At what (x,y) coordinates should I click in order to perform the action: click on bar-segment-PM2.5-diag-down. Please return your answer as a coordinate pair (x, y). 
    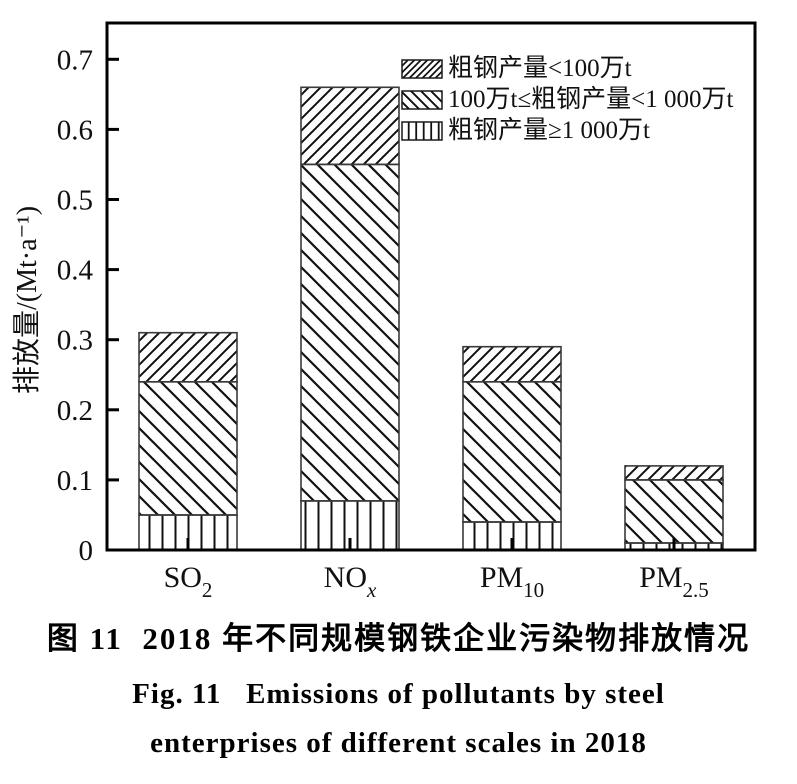
    Looking at the image, I should click on (674, 511).